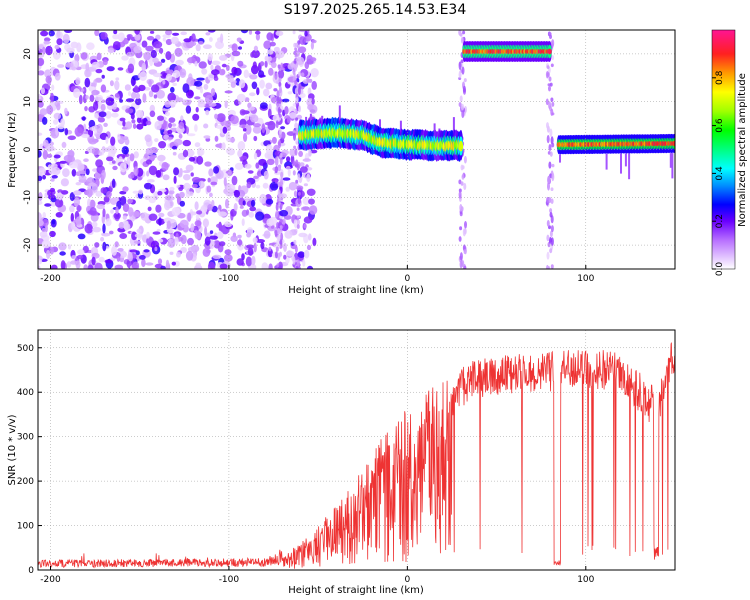 The height and width of the screenshot is (600, 750). Describe the element at coordinates (723, 149) in the screenshot. I see `colorbar-gradient` at that location.